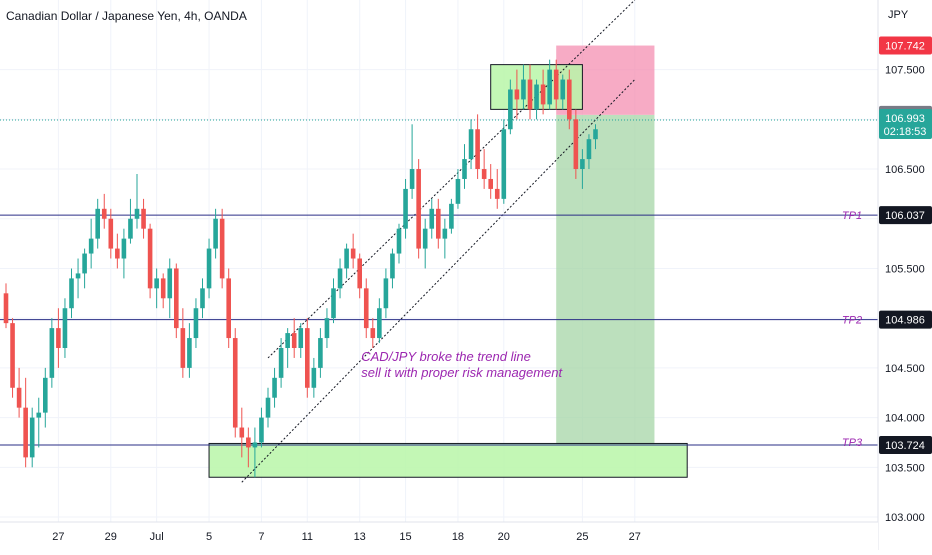 This screenshot has width=932, height=555. What do you see at coordinates (504, 537) in the screenshot?
I see `x-tick-label: 20` at bounding box center [504, 537].